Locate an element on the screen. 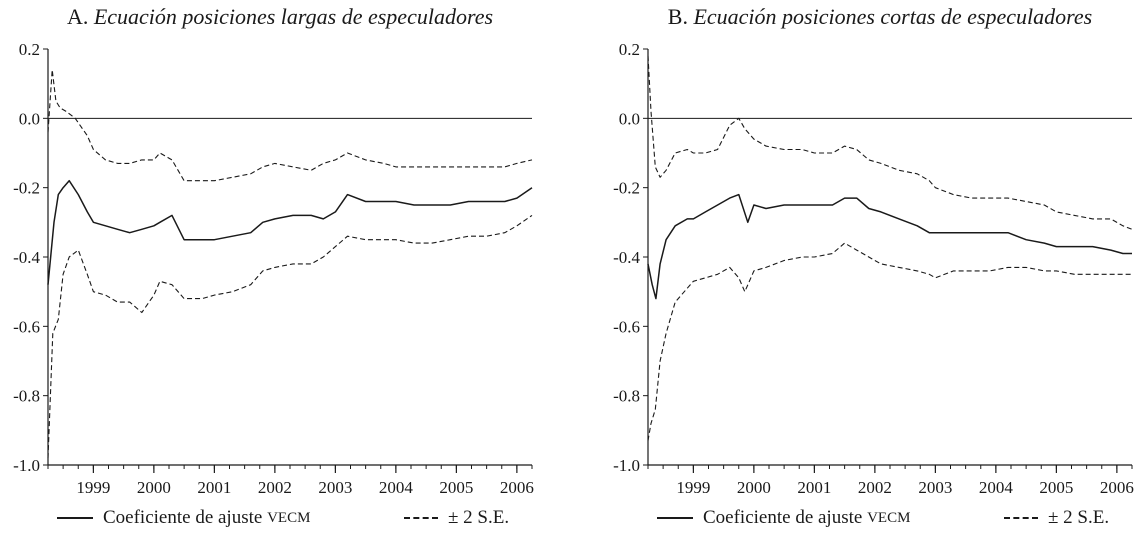 Image resolution: width=1142 pixels, height=533 pixels. chart-title-letter: A. is located at coordinates (77, 16).